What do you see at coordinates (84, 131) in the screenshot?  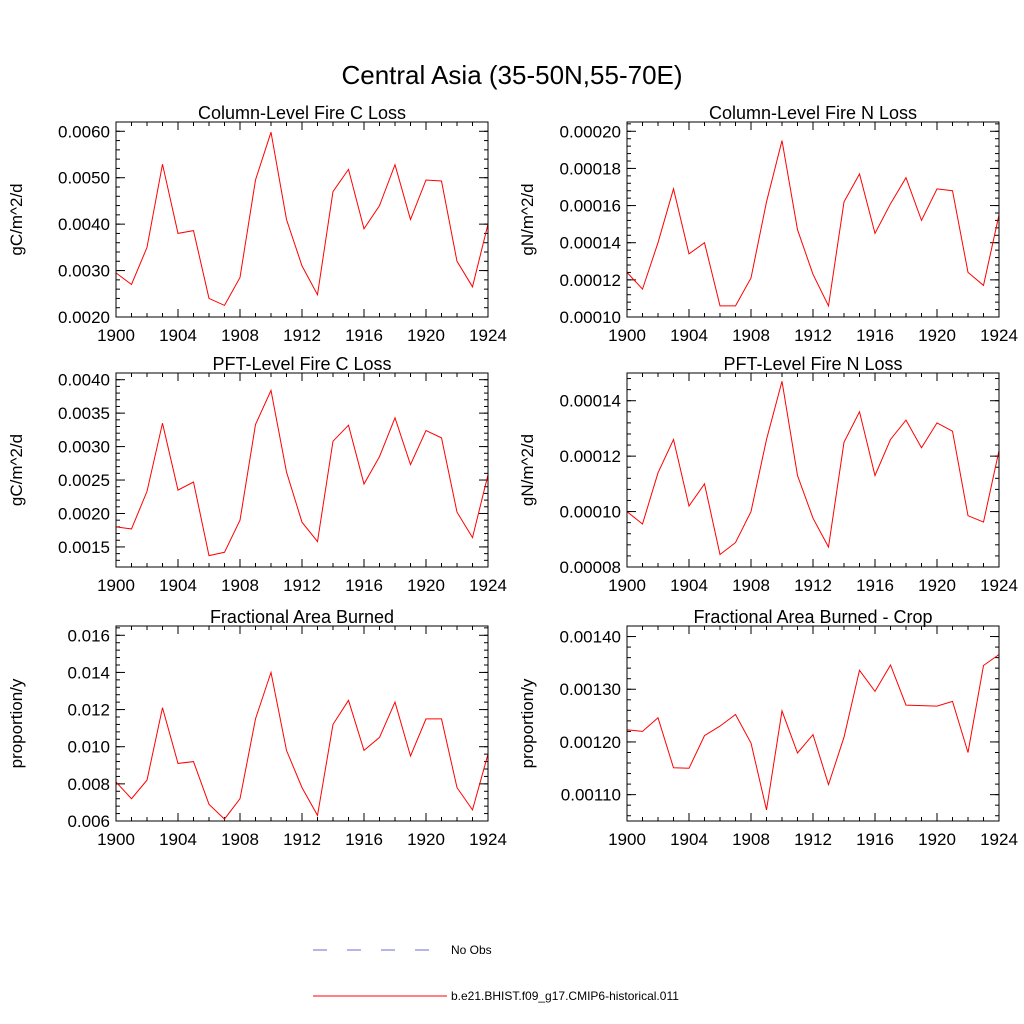 I see `y-tick-label: 0.0060` at bounding box center [84, 131].